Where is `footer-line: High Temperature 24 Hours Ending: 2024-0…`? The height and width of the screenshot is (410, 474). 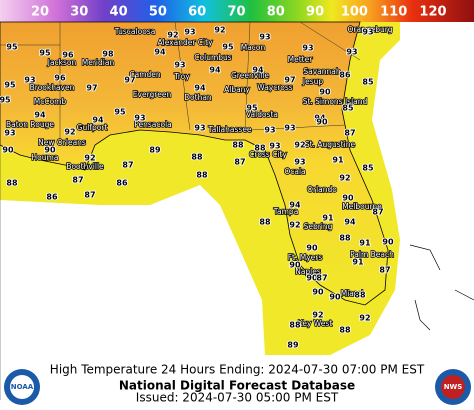
footer-line: High Temperature 24 Hours Ending: 2024-0… is located at coordinates (237, 370).